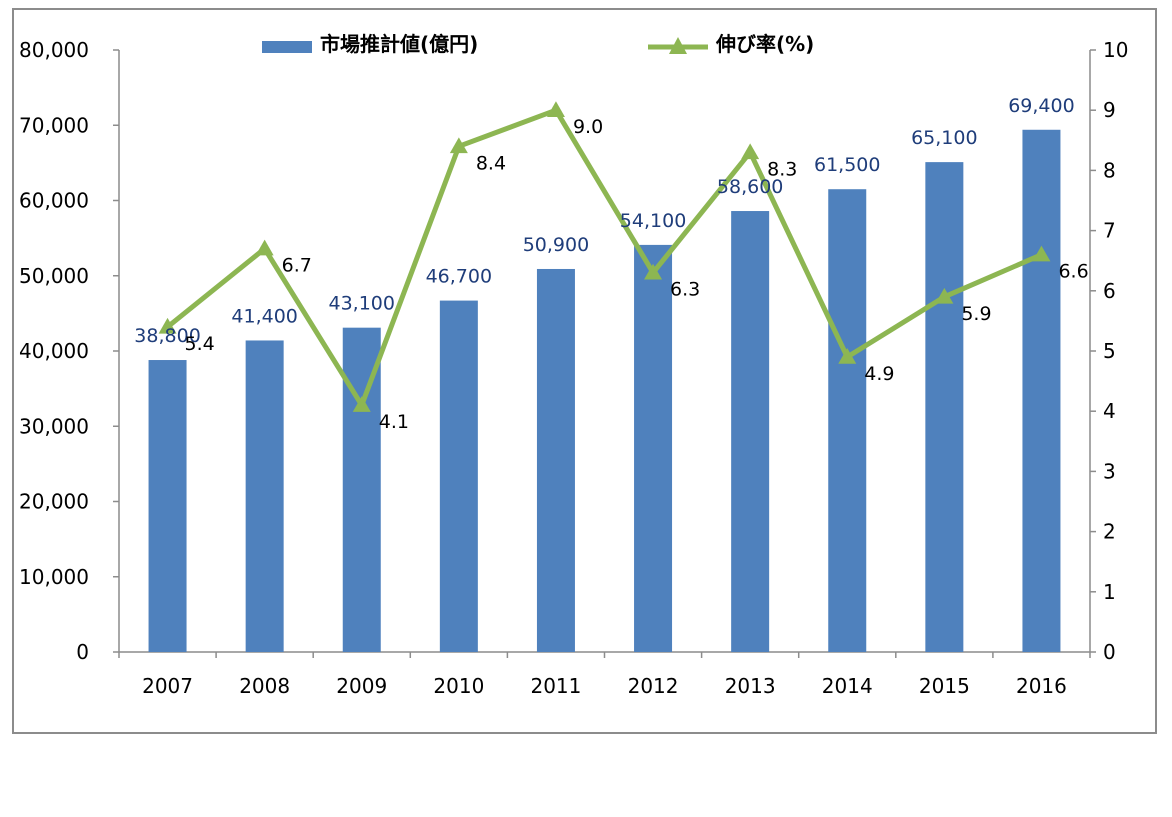 This screenshot has width=1172, height=817. What do you see at coordinates (54, 125) in the screenshot?
I see `left-axis-tick-label: 70,000` at bounding box center [54, 125].